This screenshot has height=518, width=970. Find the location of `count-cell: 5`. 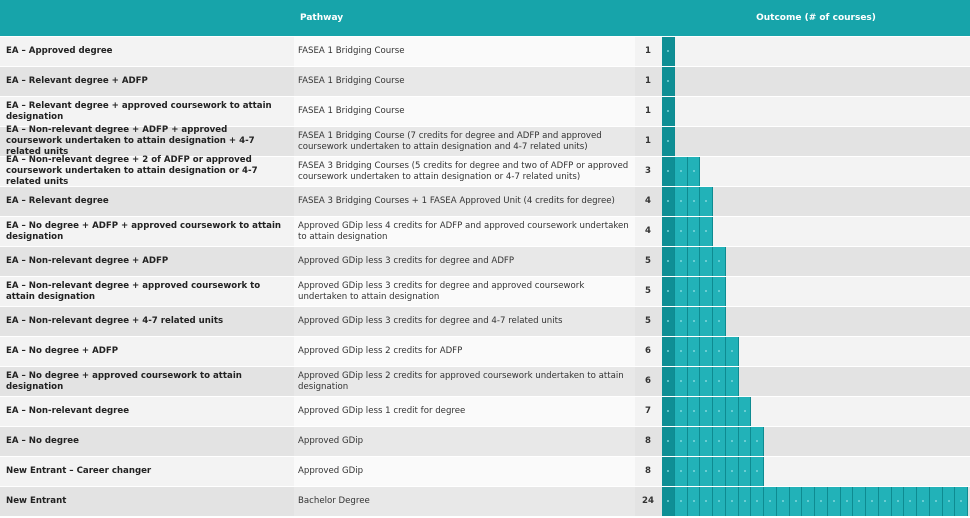

count-cell: 5 is located at coordinates (648, 261).